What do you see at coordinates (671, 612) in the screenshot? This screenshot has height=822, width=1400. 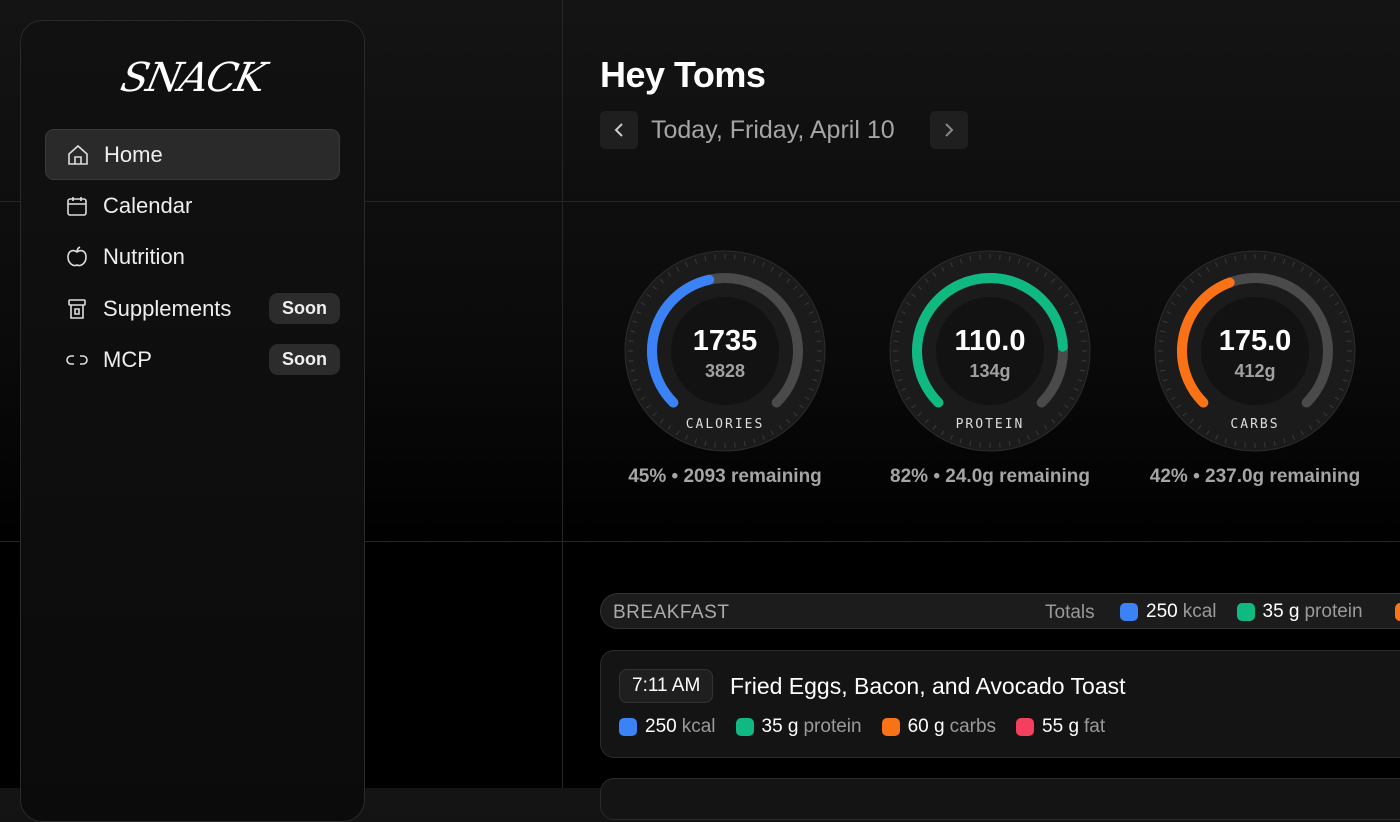 I see `meal-name: BREAKFAST` at bounding box center [671, 612].